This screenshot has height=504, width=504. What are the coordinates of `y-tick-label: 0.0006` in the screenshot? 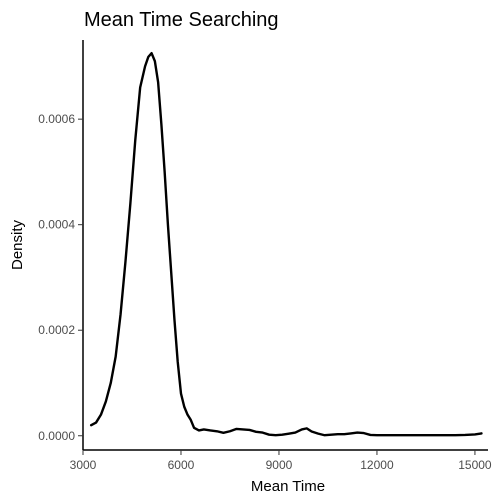 It's located at (56, 119).